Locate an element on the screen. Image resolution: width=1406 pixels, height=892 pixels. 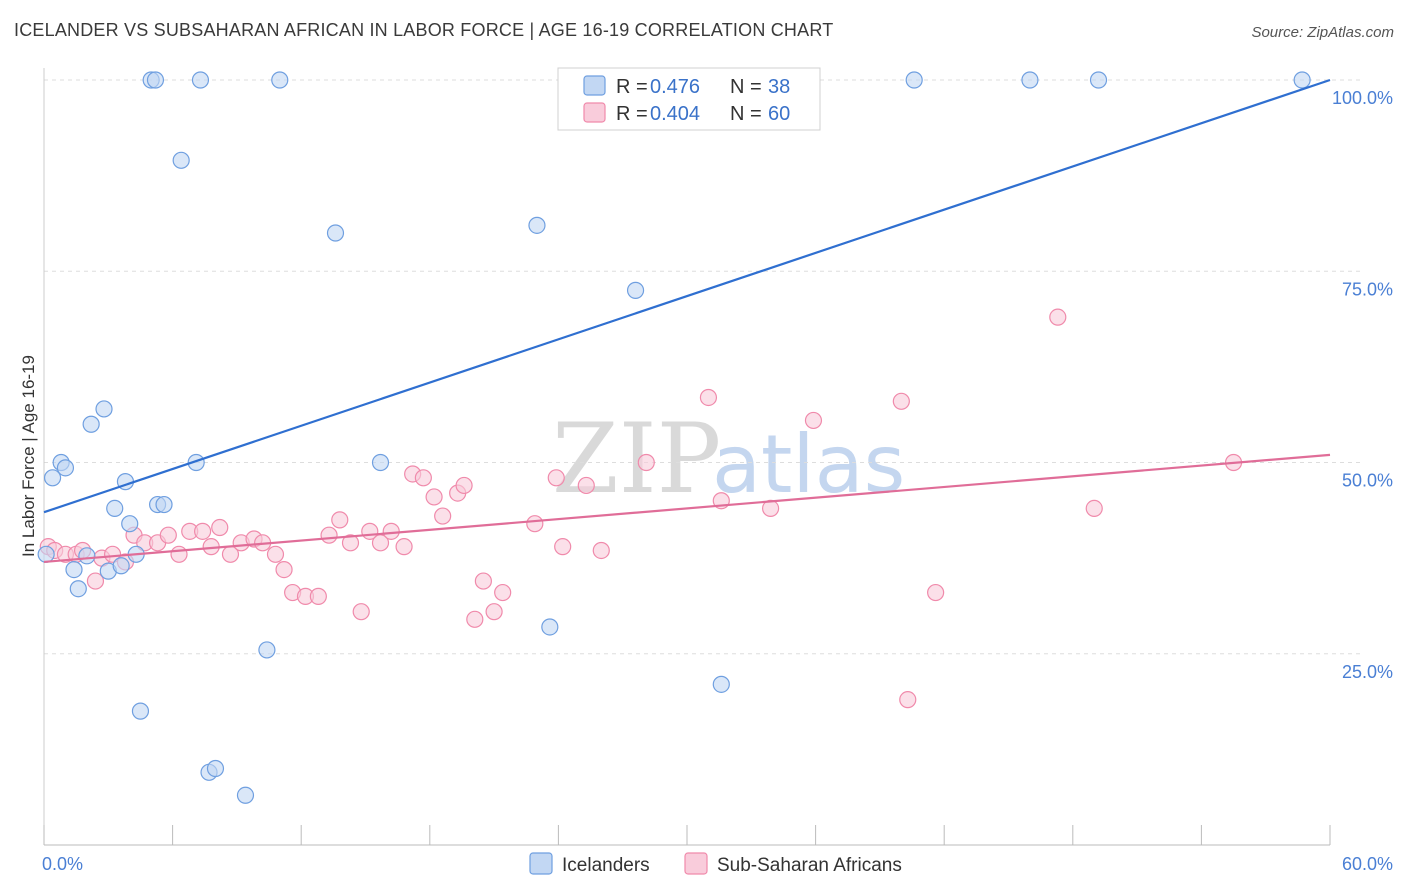
trend-line-subsaharan is located at coordinates (687, 508).